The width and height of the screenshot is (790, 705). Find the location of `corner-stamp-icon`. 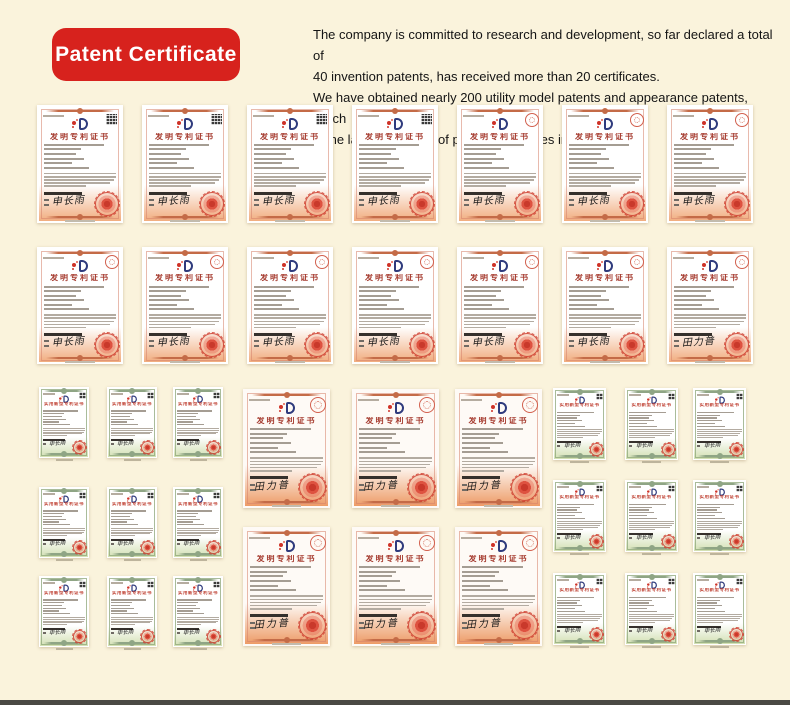

corner-stamp-icon is located at coordinates (317, 405).